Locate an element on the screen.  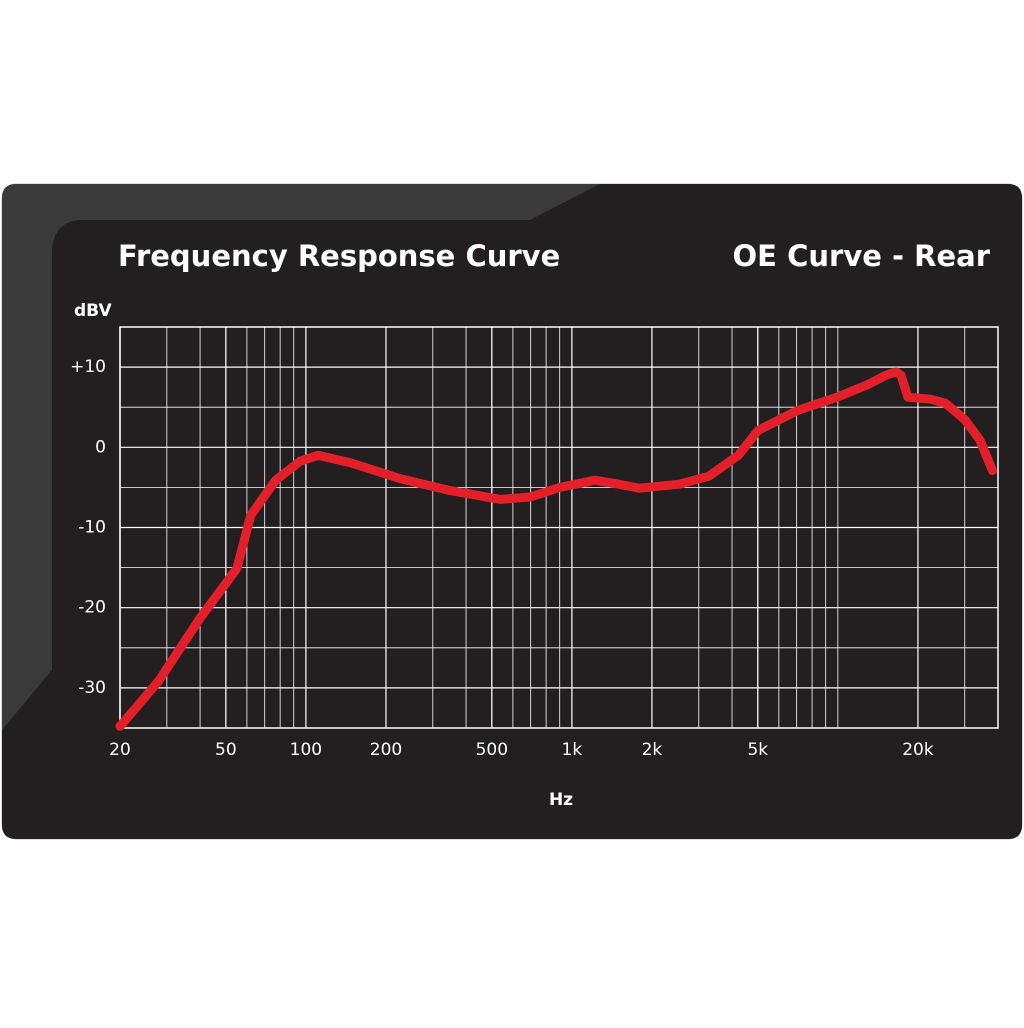
x-axis-label: Hz is located at coordinates (561, 800).